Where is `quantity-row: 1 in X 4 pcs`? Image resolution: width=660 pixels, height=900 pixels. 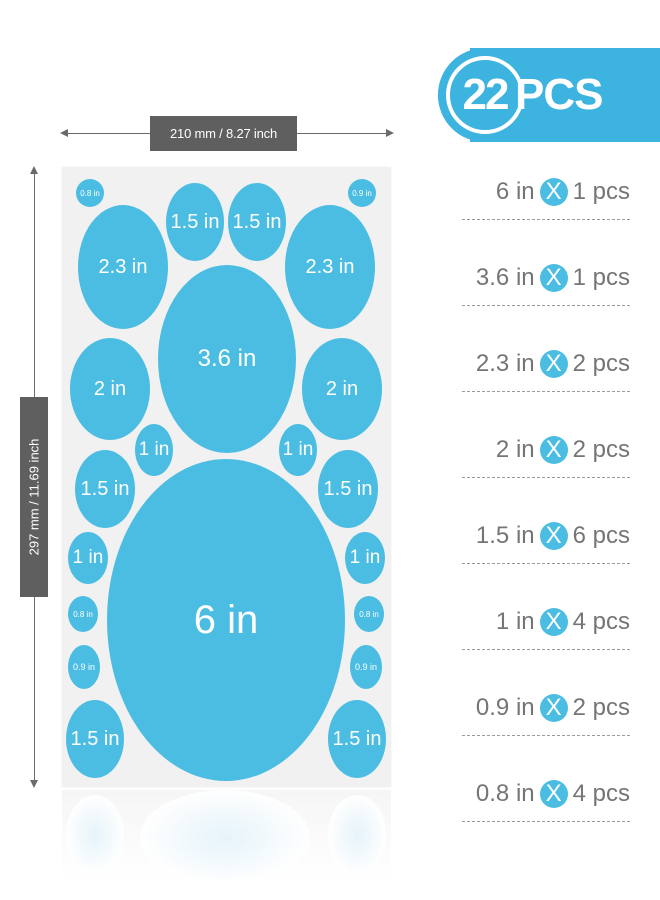 quantity-row: 1 in X 4 pcs is located at coordinates (544, 607).